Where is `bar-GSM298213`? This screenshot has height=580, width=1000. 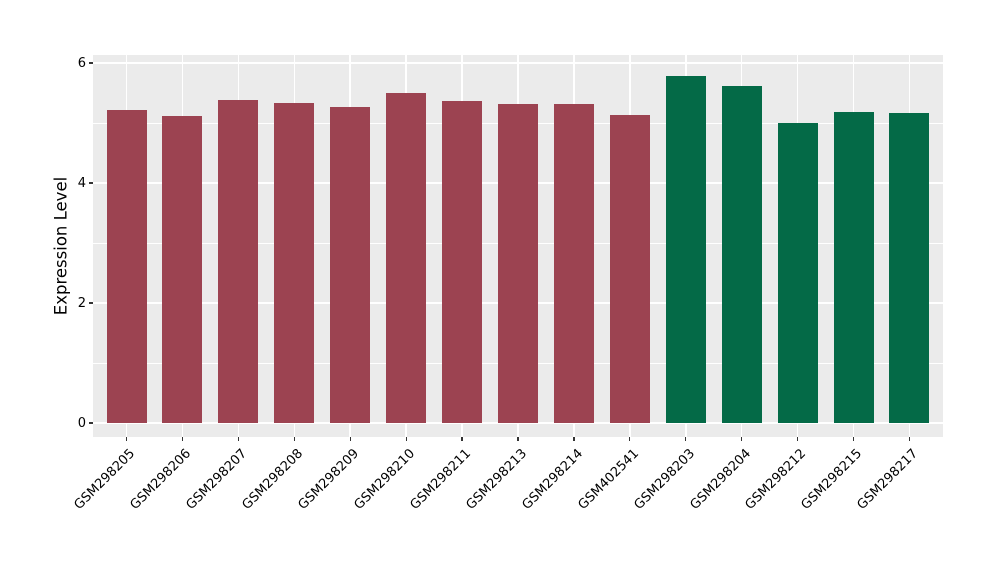 bar-GSM298213 is located at coordinates (518, 263).